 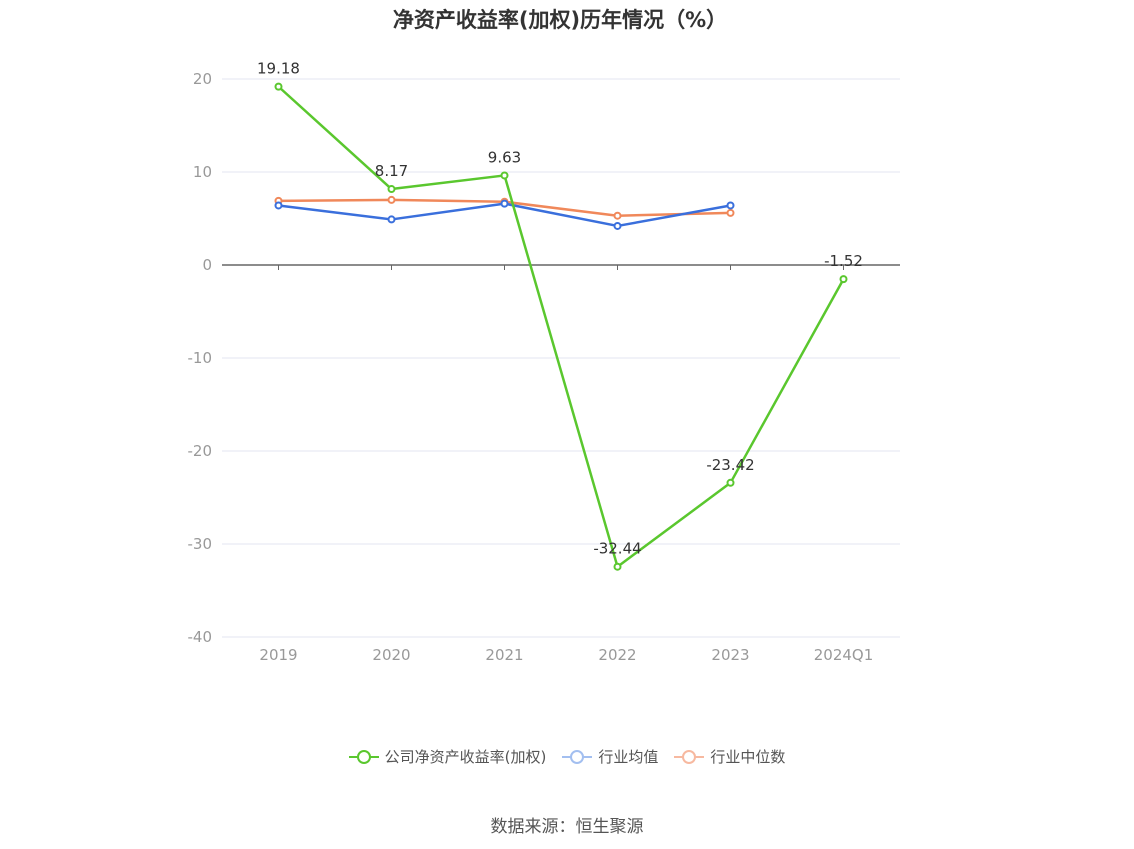 I want to click on chart-legend: 公司净资产收益率(加权) 行业均值 行业中位数, so click(x=567, y=756).